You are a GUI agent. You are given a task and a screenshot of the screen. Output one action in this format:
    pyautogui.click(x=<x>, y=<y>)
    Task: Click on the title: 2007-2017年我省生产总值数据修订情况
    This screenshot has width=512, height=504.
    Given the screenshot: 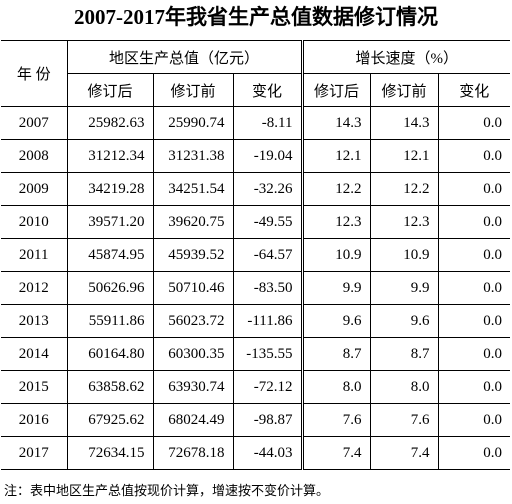 What is the action you would take?
    pyautogui.click(x=256, y=17)
    